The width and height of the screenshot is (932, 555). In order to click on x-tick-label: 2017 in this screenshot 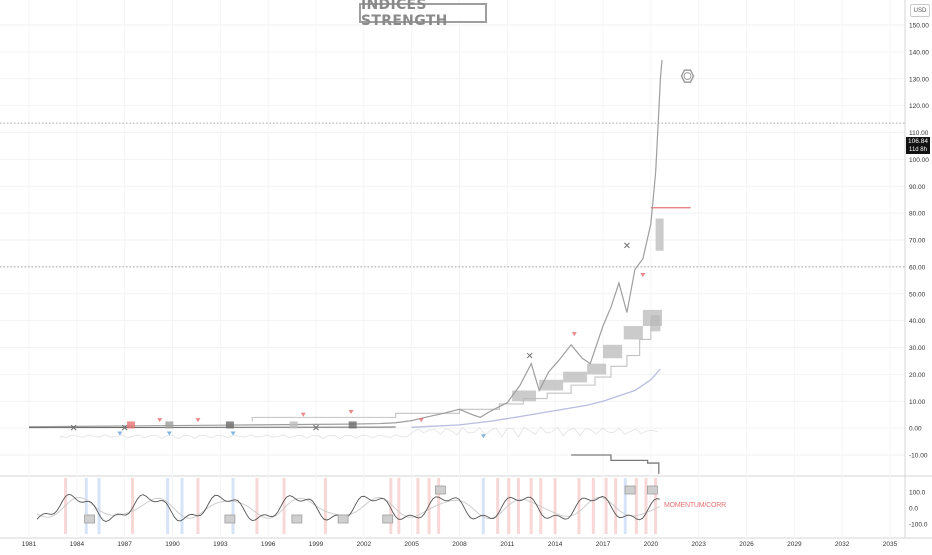, I will do `click(603, 544)`.